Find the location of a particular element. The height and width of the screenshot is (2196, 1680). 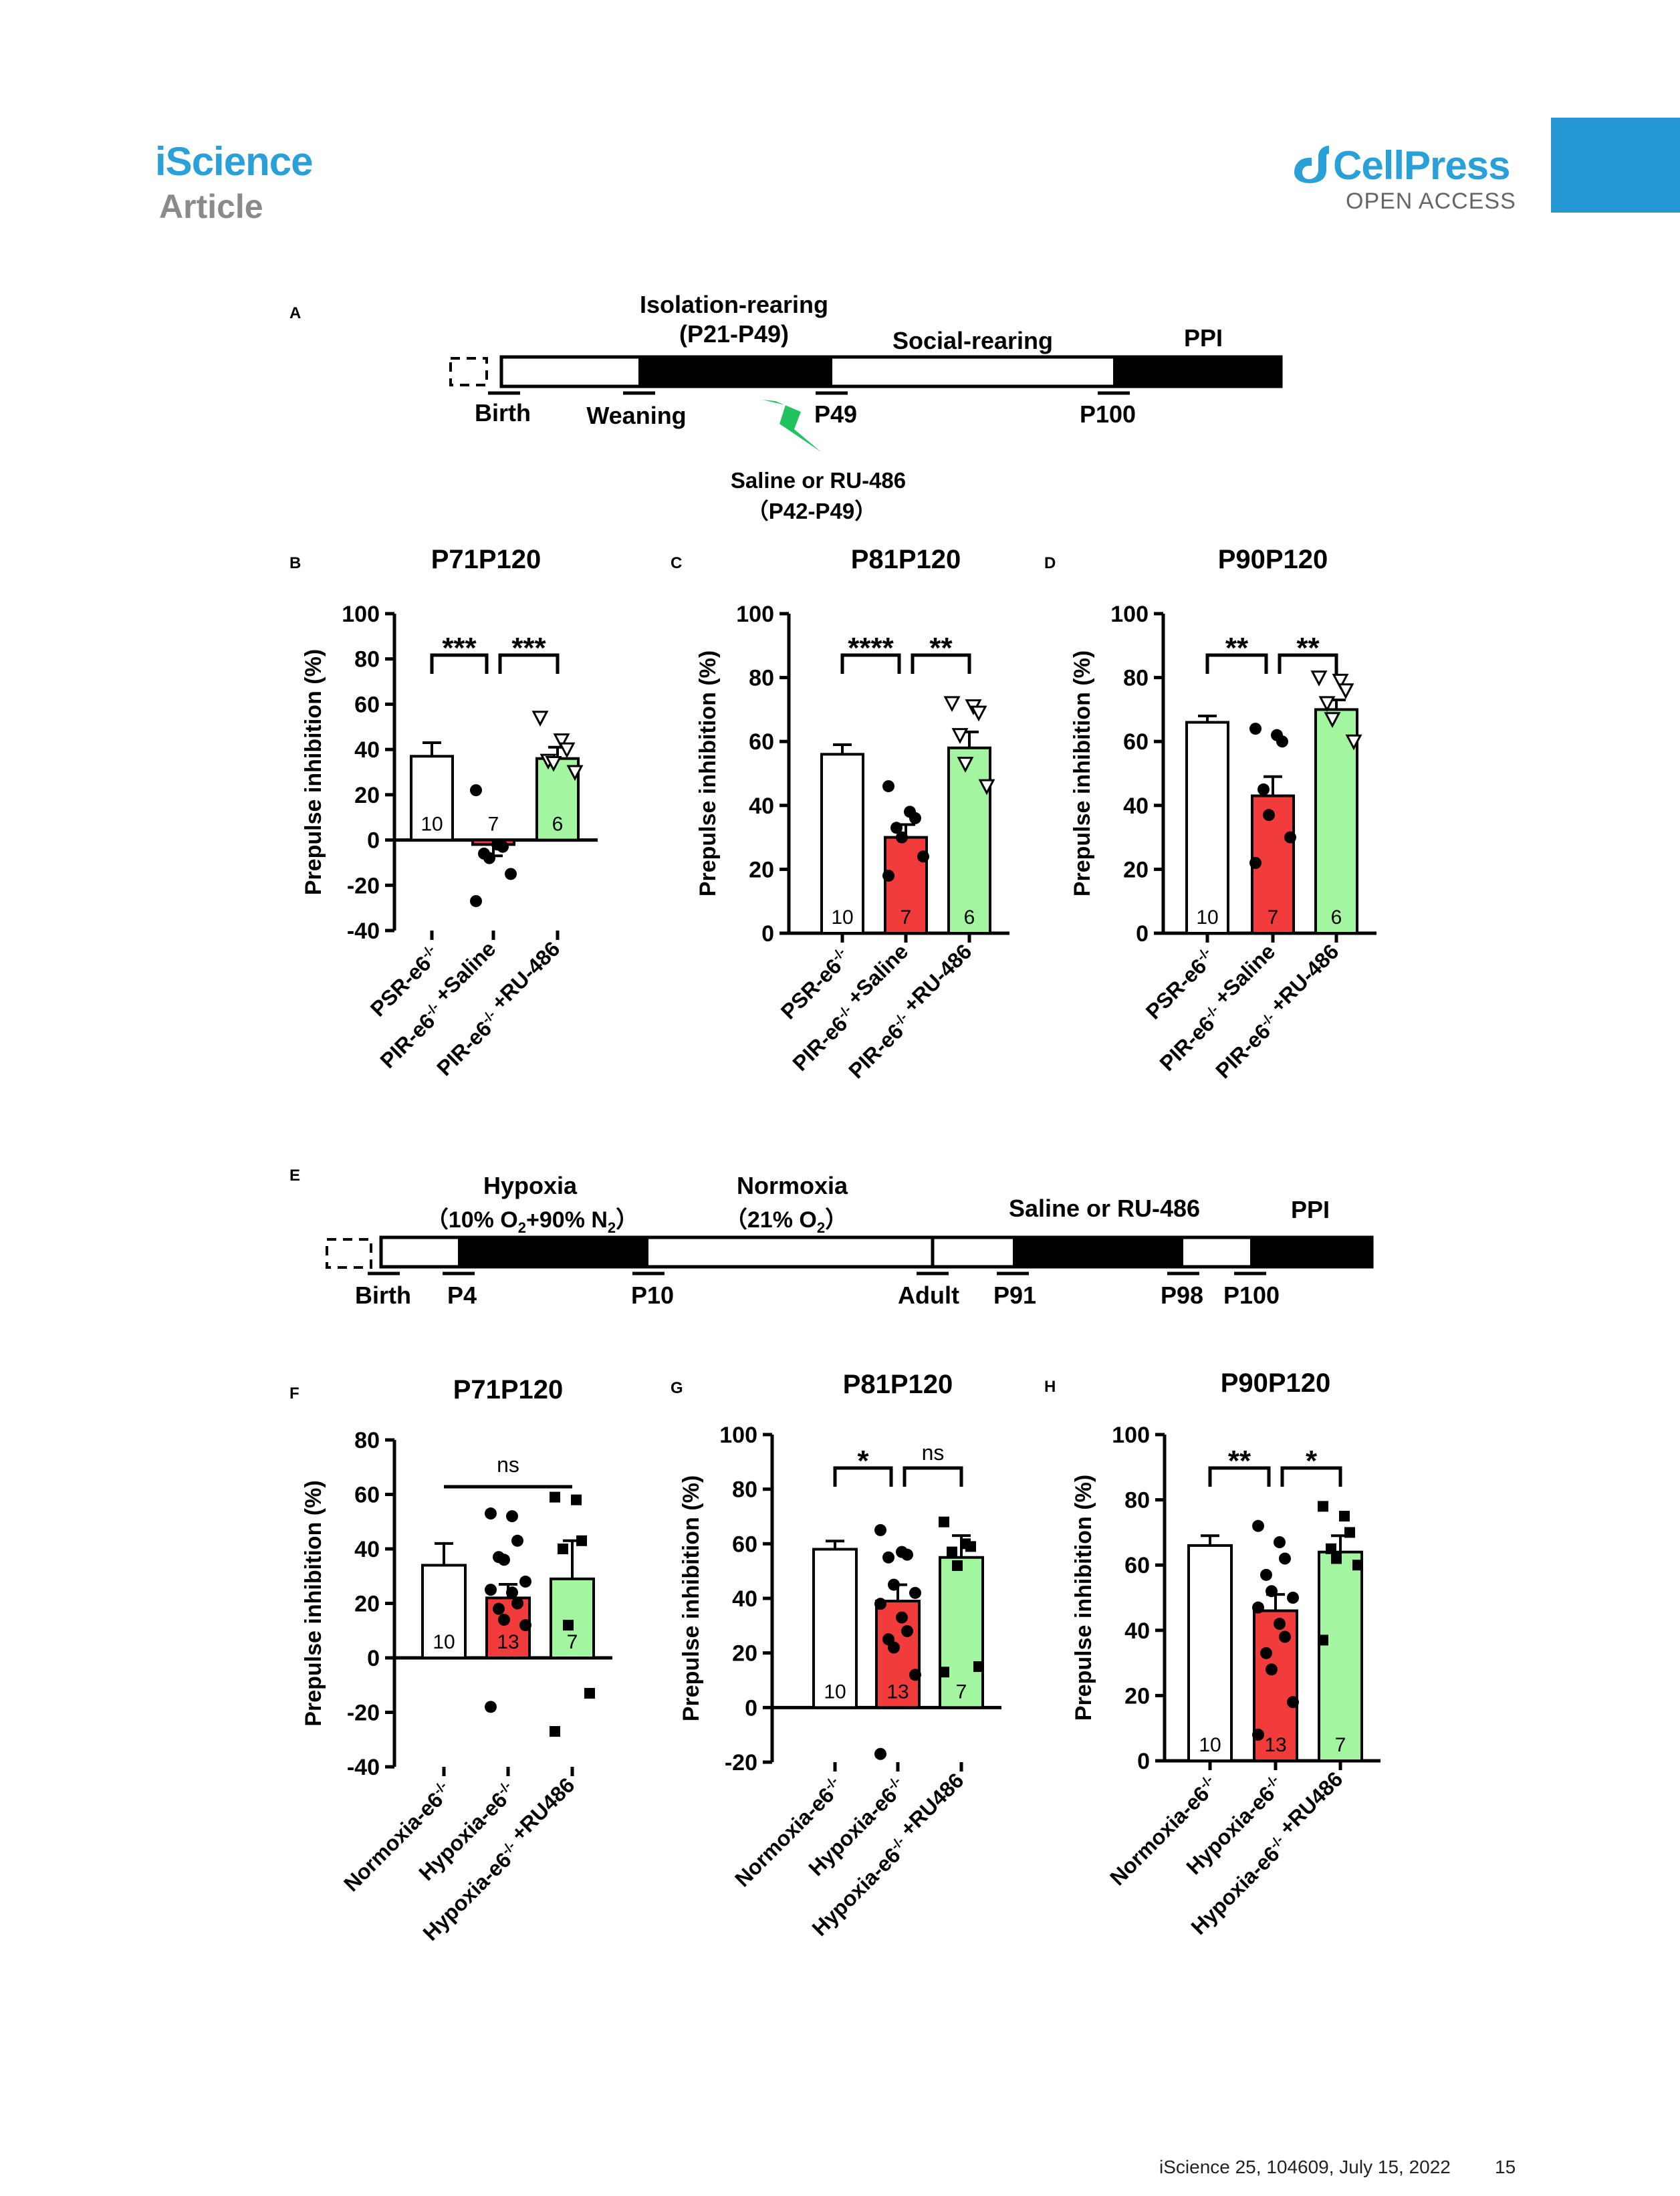

normoxia-condition: （21% O2） is located at coordinates (786, 1221).